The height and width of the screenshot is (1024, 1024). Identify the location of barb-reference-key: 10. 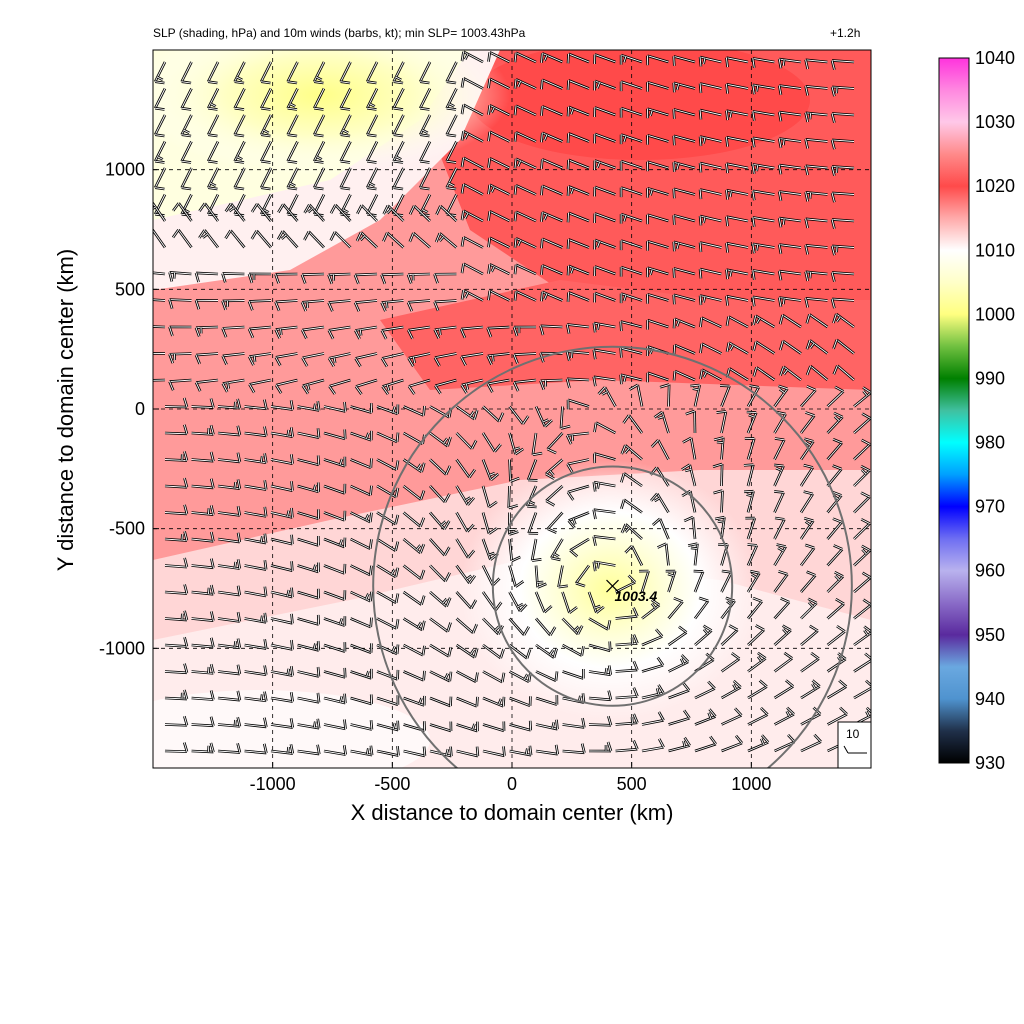
(854, 745).